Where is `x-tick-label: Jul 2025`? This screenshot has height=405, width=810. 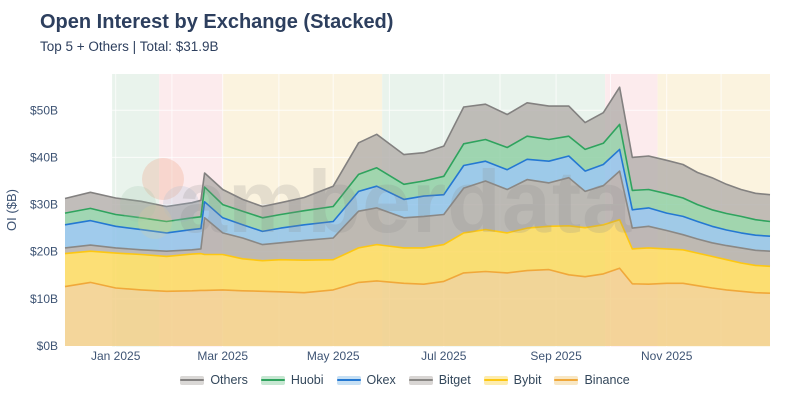 x-tick-label: Jul 2025 is located at coordinates (444, 356).